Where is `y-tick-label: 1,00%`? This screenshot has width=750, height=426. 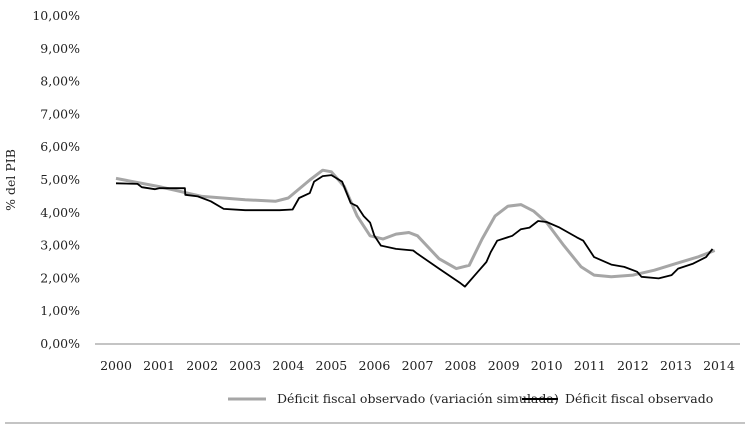 y-tick-label: 1,00% is located at coordinates (60, 310).